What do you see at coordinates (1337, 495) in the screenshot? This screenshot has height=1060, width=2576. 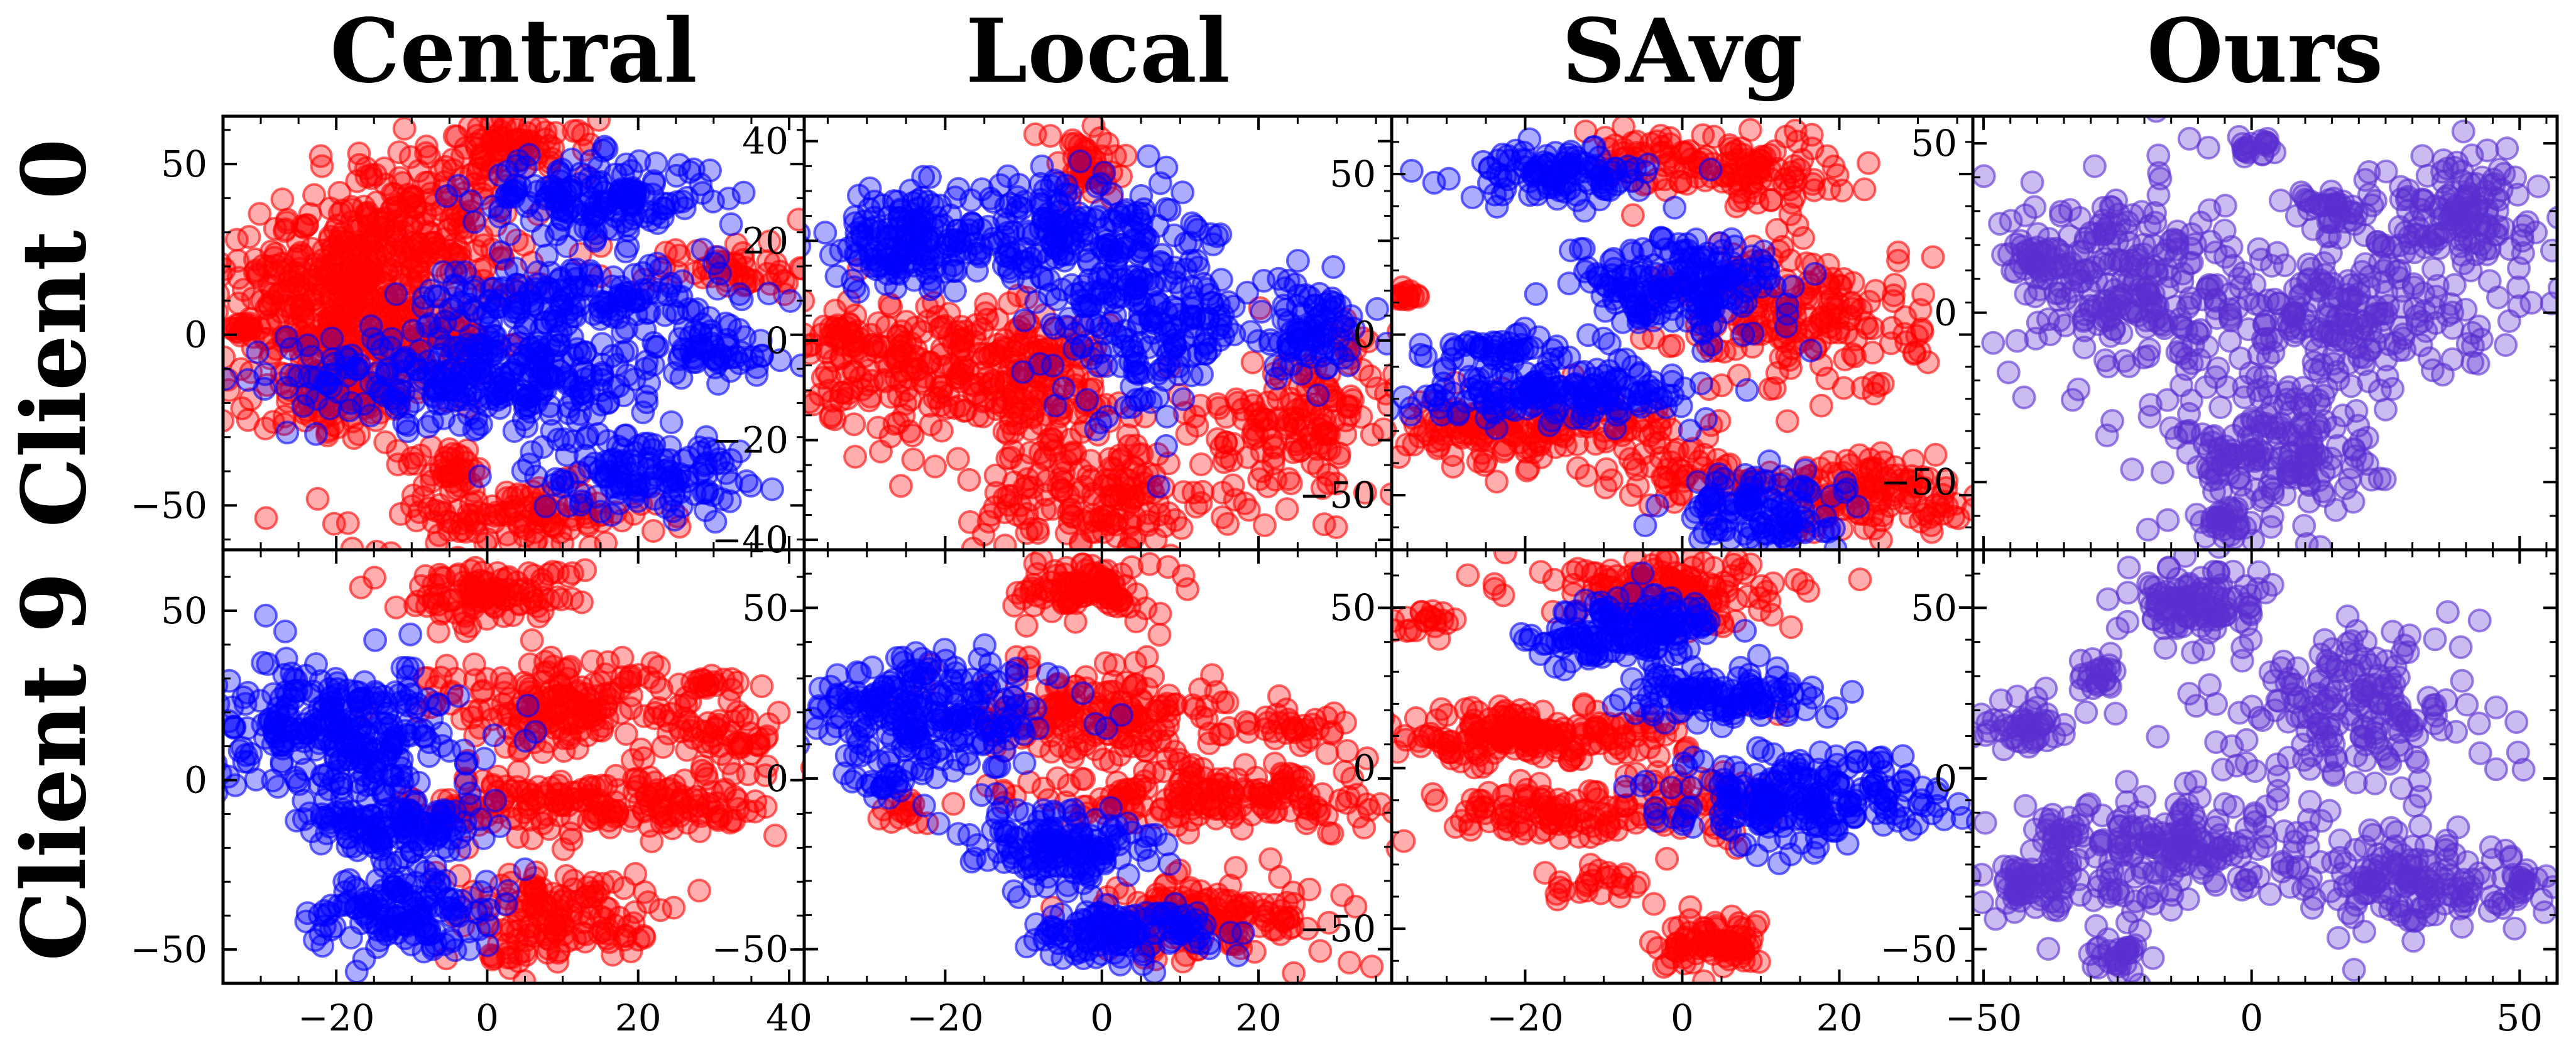 I see `y-tick-label: −50` at bounding box center [1337, 495].